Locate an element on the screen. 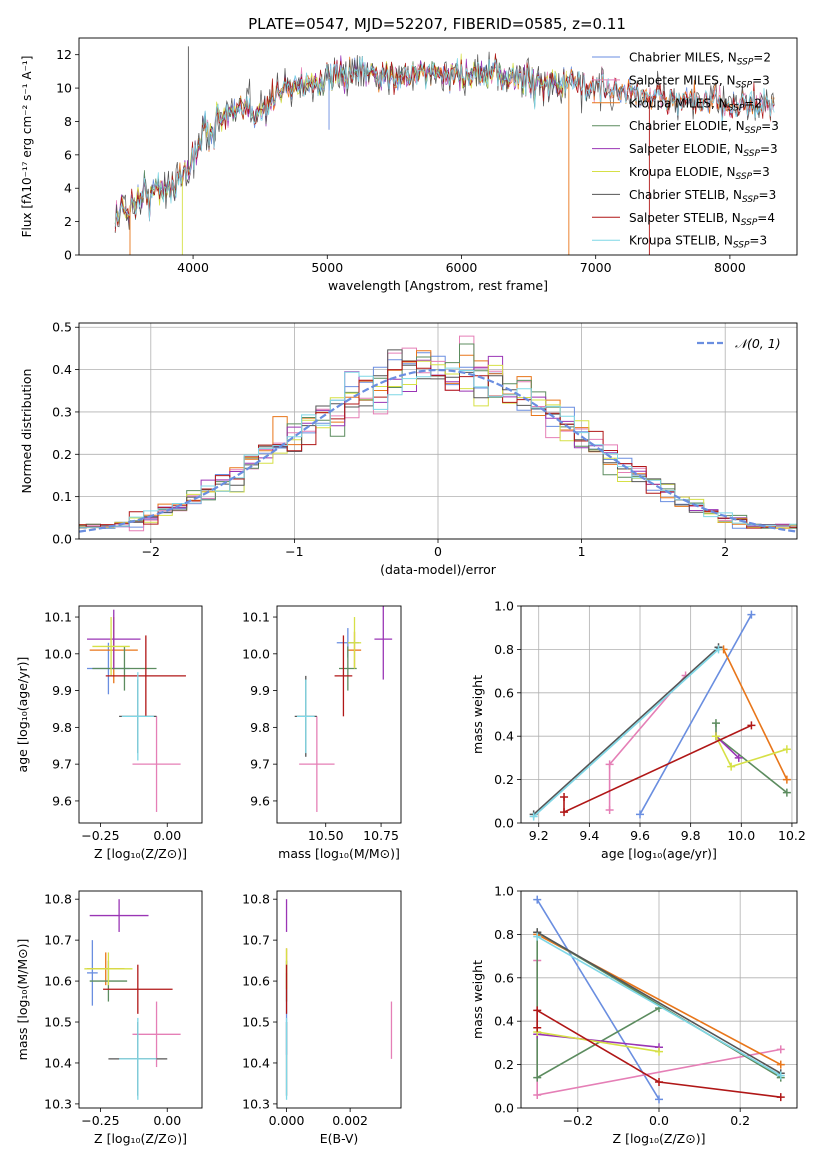  x-tick-label: 4000 is located at coordinates (193, 267).